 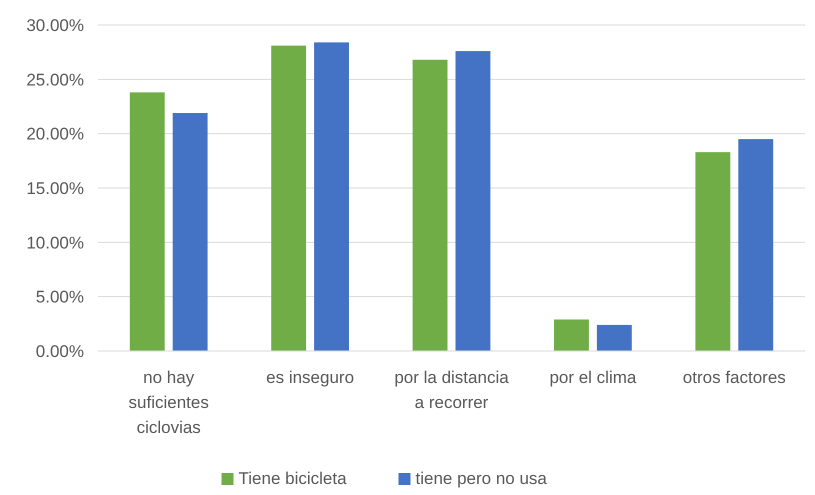 I want to click on x-tick-label: es inseguro, so click(x=310, y=377).